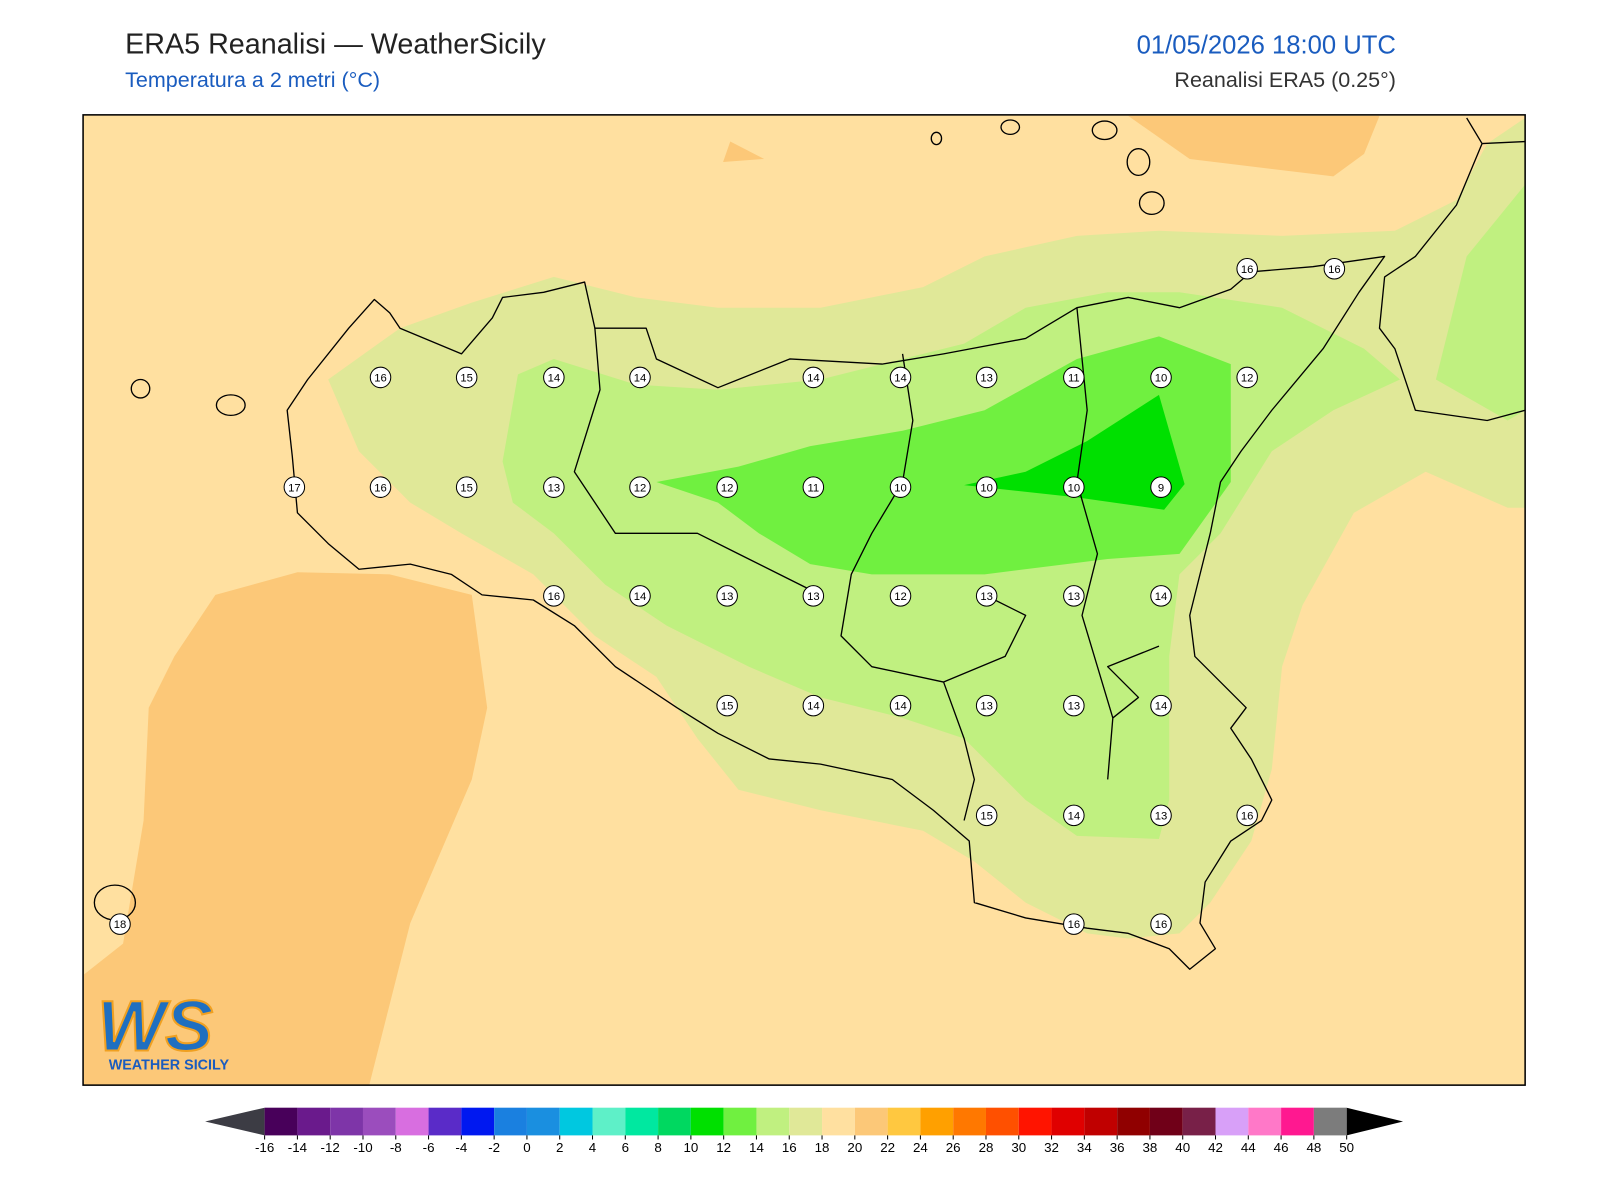  I want to click on datetime: 01/05/2026 18:00 UTC, so click(1266, 45).